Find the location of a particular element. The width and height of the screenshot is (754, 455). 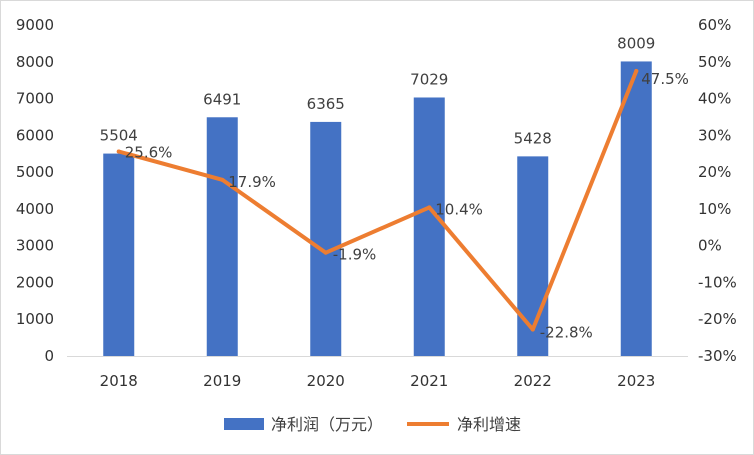

line-data-label: -1.9% is located at coordinates (355, 255).